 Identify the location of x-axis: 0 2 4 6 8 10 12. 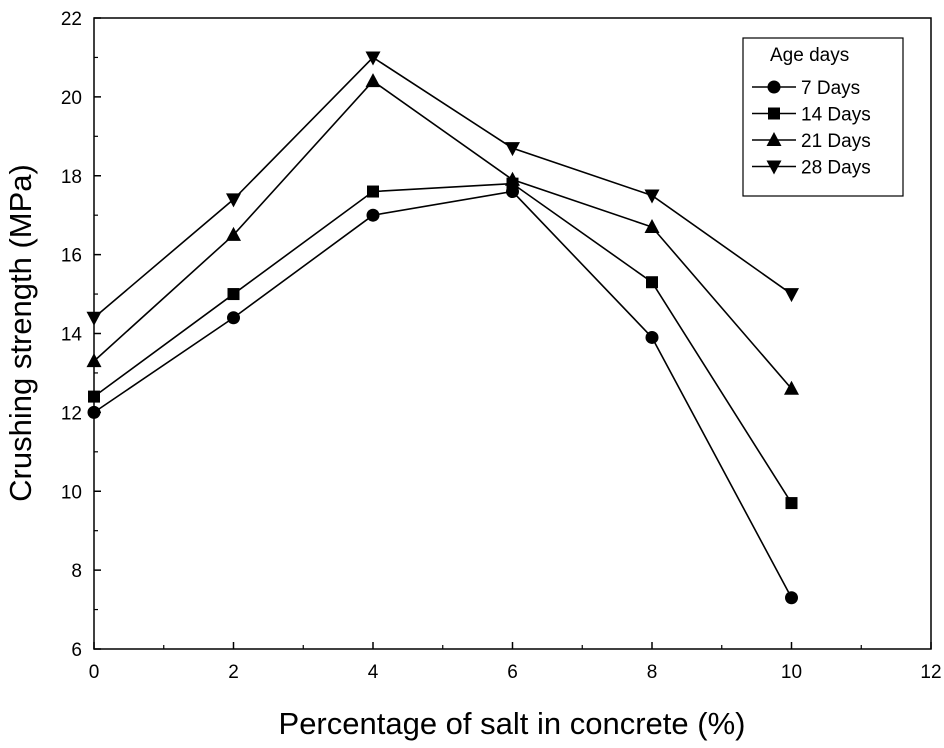
(515, 662).